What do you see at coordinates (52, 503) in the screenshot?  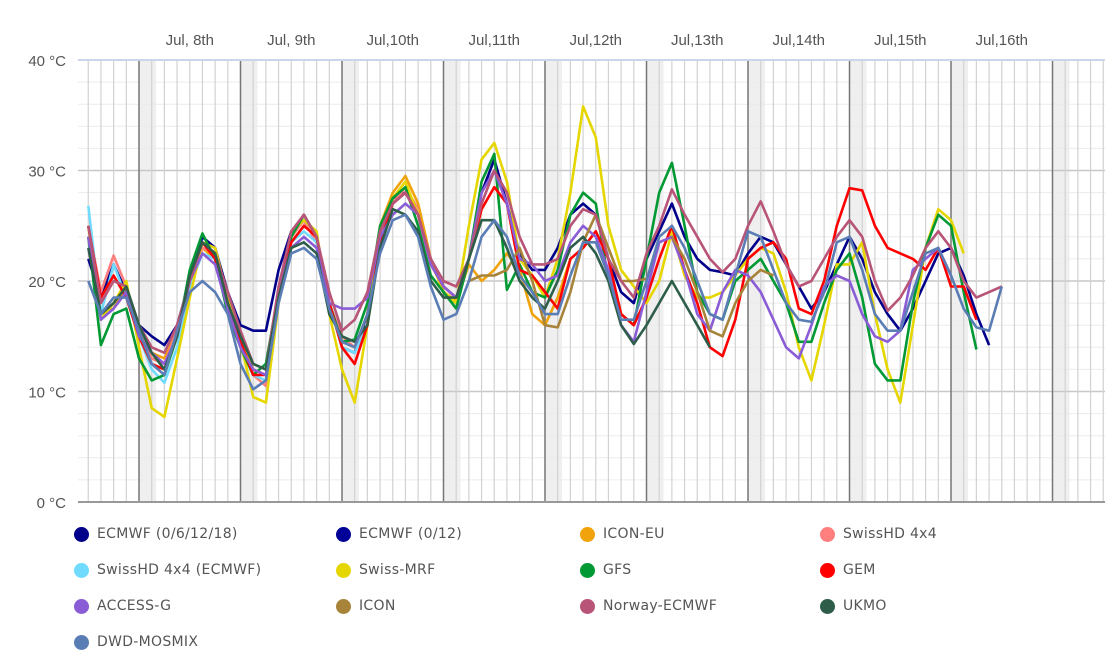 I see `y-tick-label: 0 °C` at bounding box center [52, 503].